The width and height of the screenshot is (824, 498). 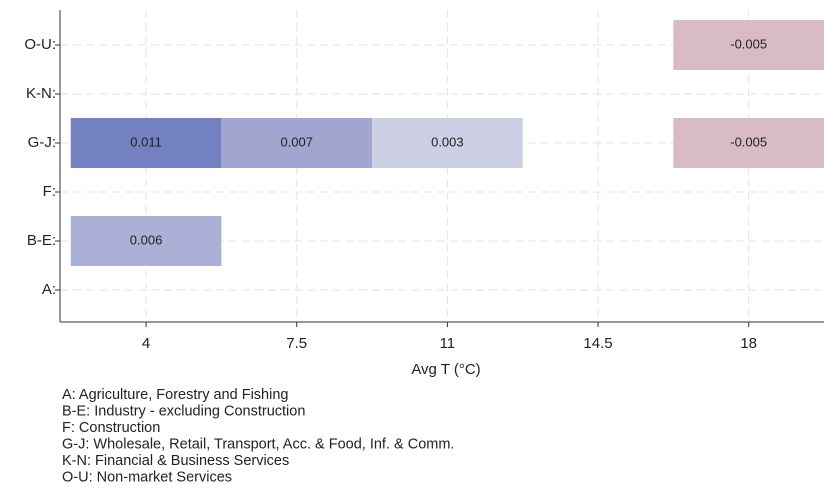 What do you see at coordinates (597, 343) in the screenshot?
I see `x-tick-label: 14.5` at bounding box center [597, 343].